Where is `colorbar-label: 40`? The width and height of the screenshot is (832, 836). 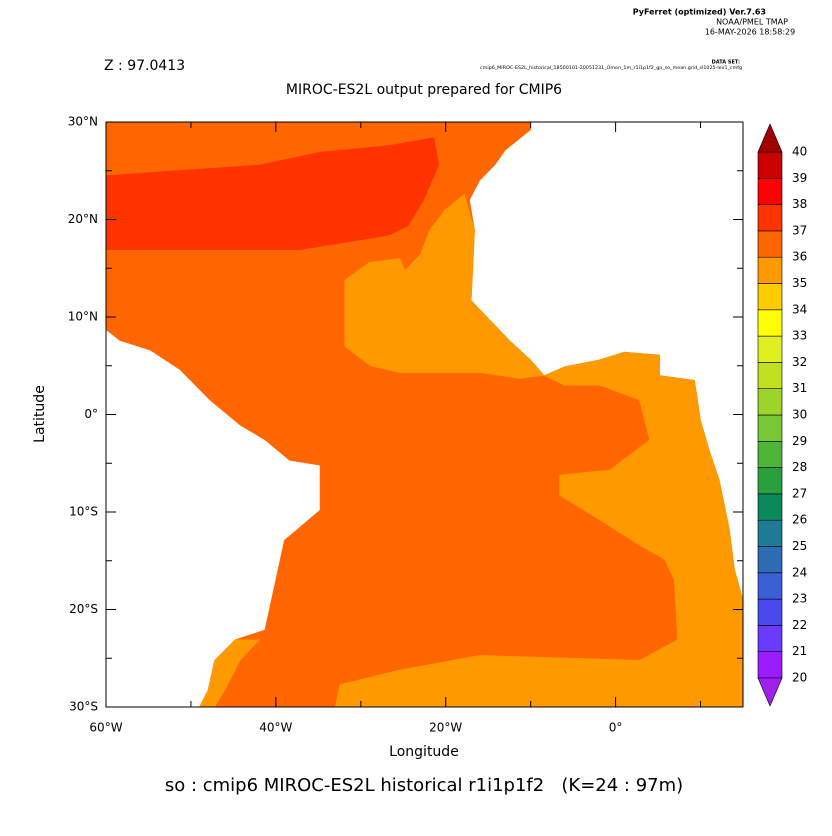
colorbar-label: 40 is located at coordinates (799, 152).